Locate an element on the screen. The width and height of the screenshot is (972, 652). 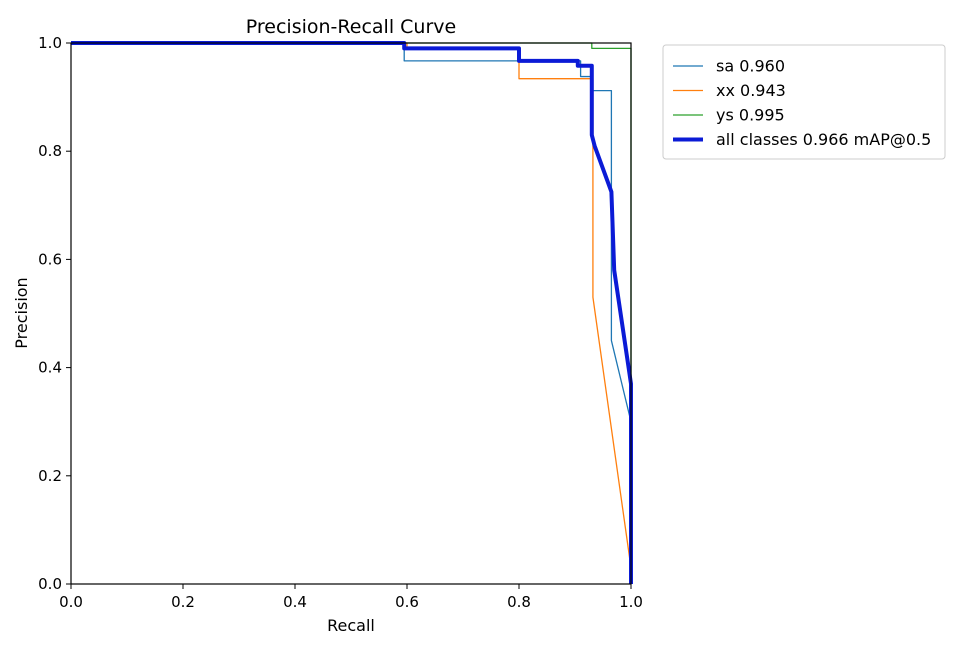
y-tick-label: 0.8 is located at coordinates (50, 151).